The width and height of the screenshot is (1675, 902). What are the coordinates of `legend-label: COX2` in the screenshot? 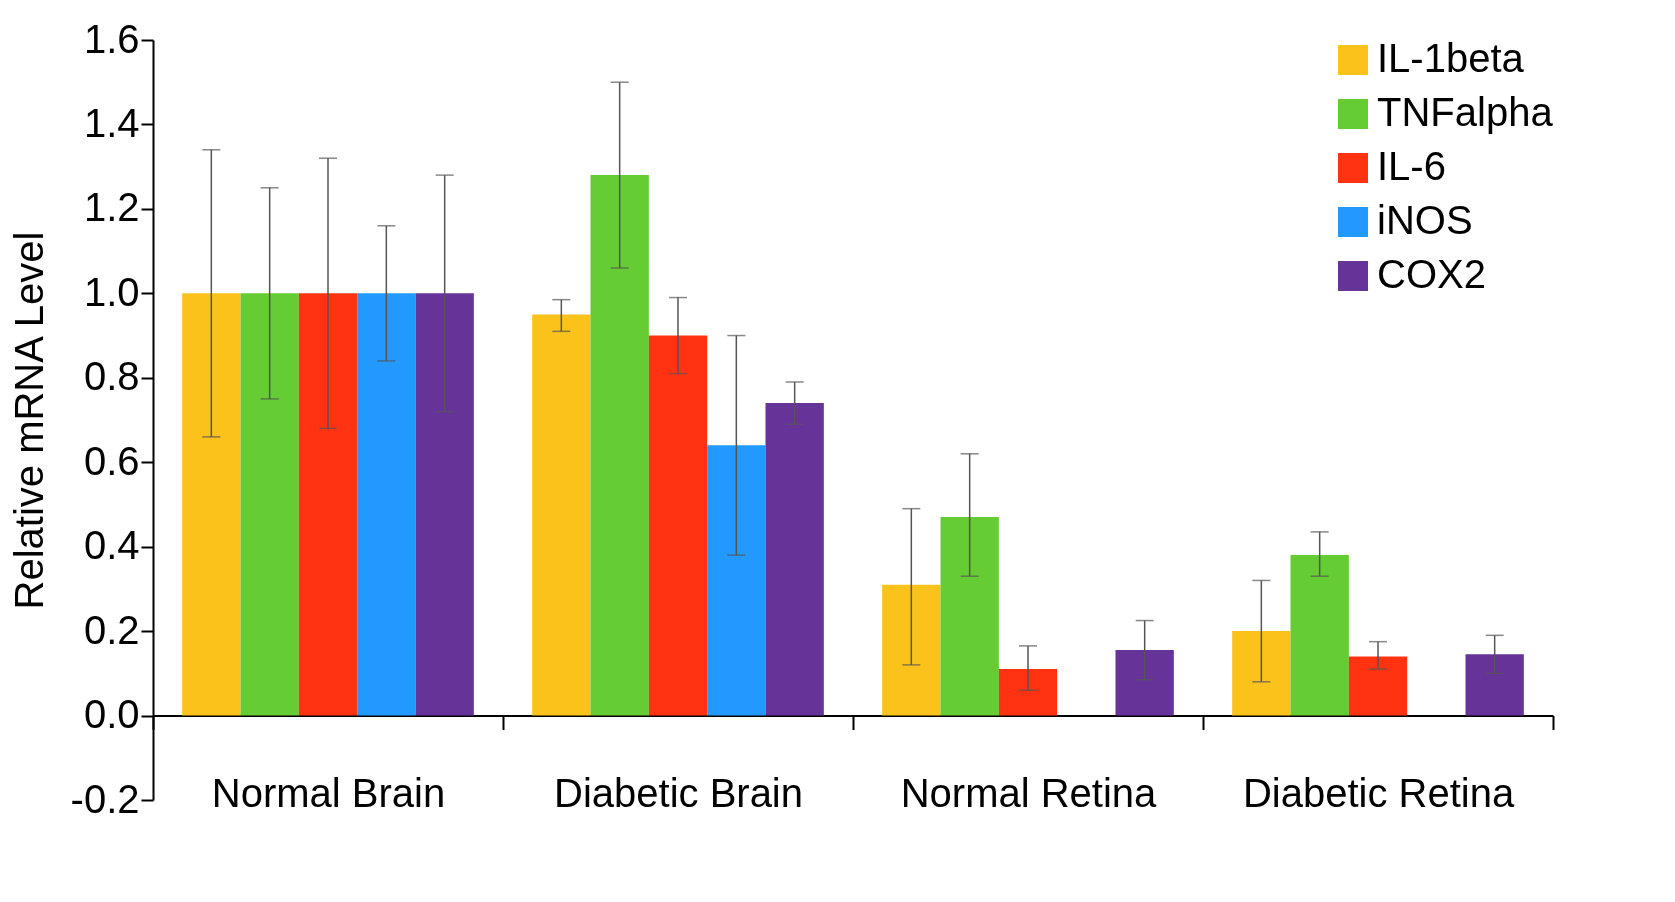 It's located at (1431, 274).